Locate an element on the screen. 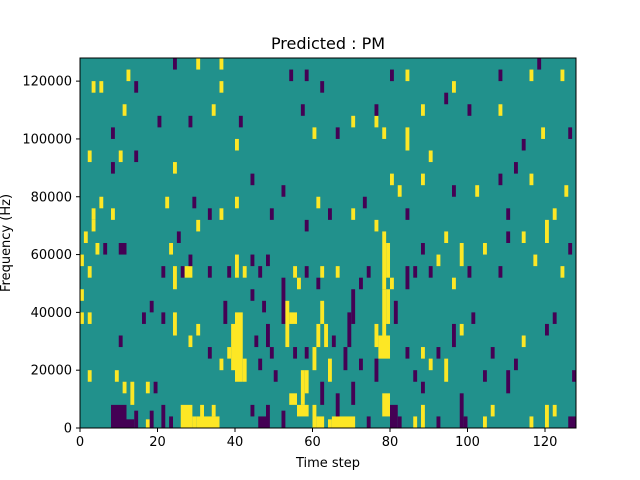  x-axis: 0 20 40 60 80 100 120 is located at coordinates (316, 439).